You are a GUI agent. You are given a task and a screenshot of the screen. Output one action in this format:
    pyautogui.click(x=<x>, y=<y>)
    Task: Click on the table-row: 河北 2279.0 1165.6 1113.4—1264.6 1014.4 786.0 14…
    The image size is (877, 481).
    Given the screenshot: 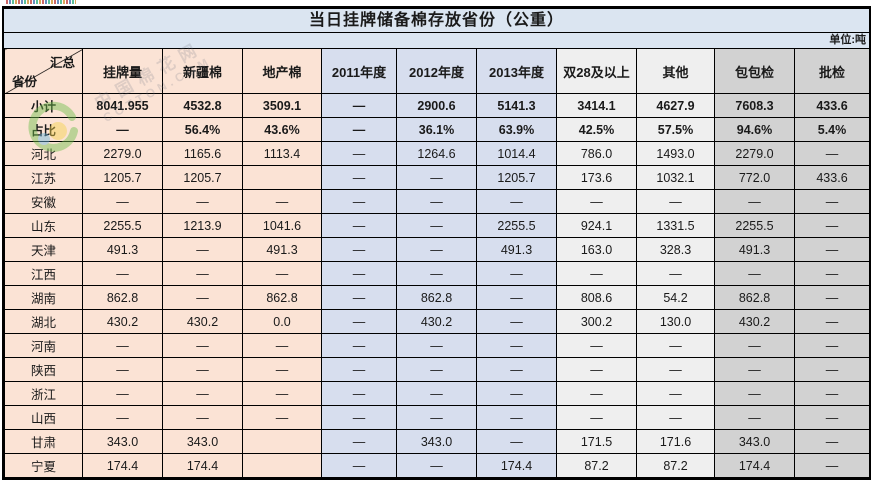 What is the action you would take?
    pyautogui.click(x=437, y=153)
    